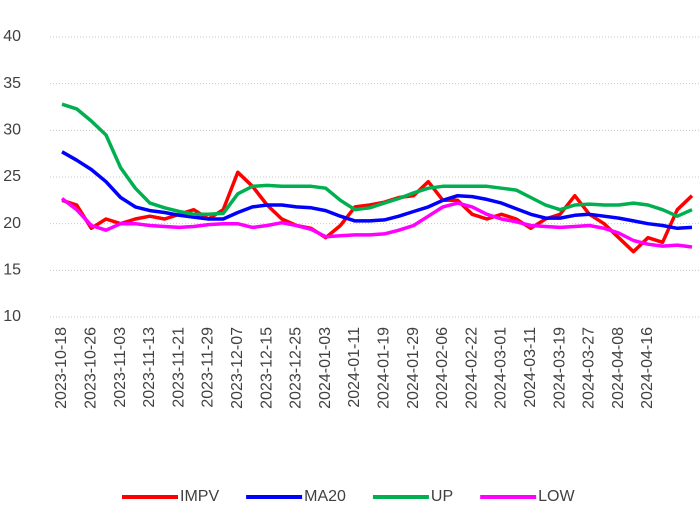  Describe the element at coordinates (325, 368) in the screenshot. I see `x-tick-label: 2024-01-03` at that location.